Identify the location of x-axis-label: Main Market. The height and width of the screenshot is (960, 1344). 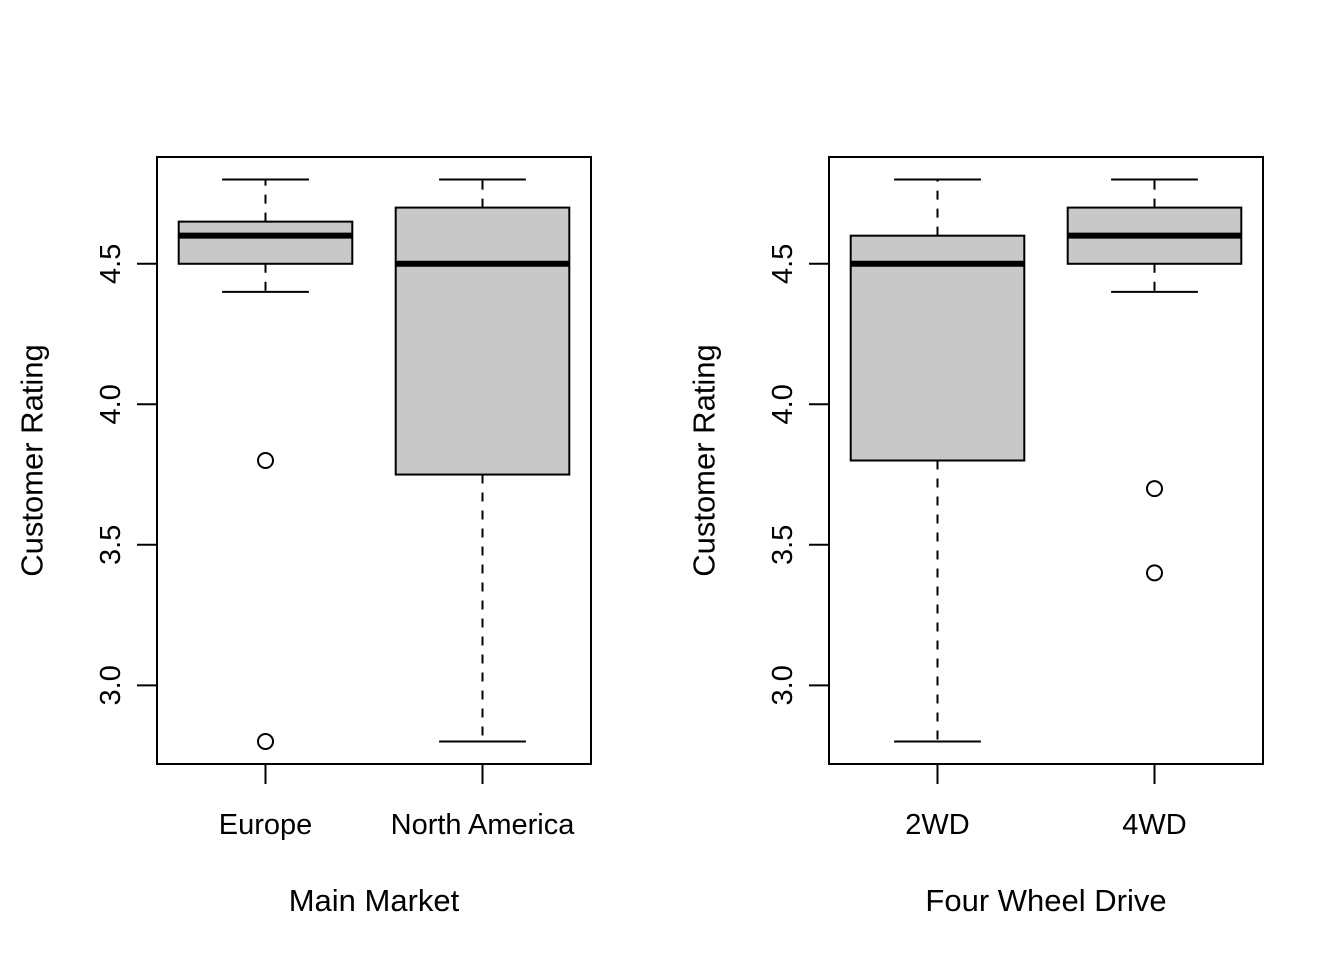
(374, 900).